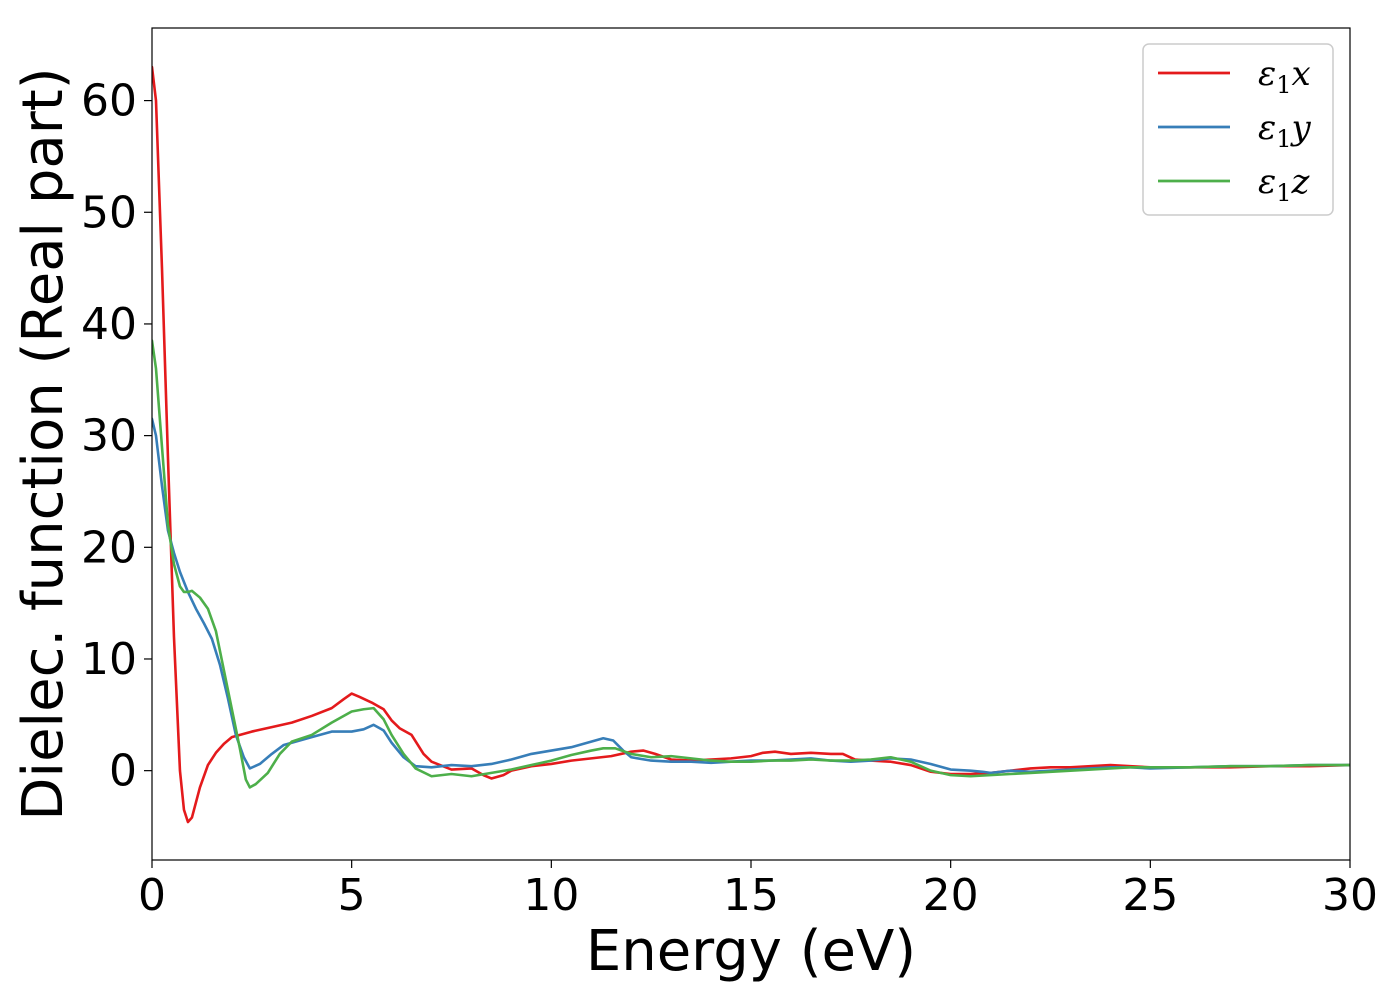 This screenshot has height=1000, width=1400. I want to click on y-tick-label: 10, so click(109, 659).